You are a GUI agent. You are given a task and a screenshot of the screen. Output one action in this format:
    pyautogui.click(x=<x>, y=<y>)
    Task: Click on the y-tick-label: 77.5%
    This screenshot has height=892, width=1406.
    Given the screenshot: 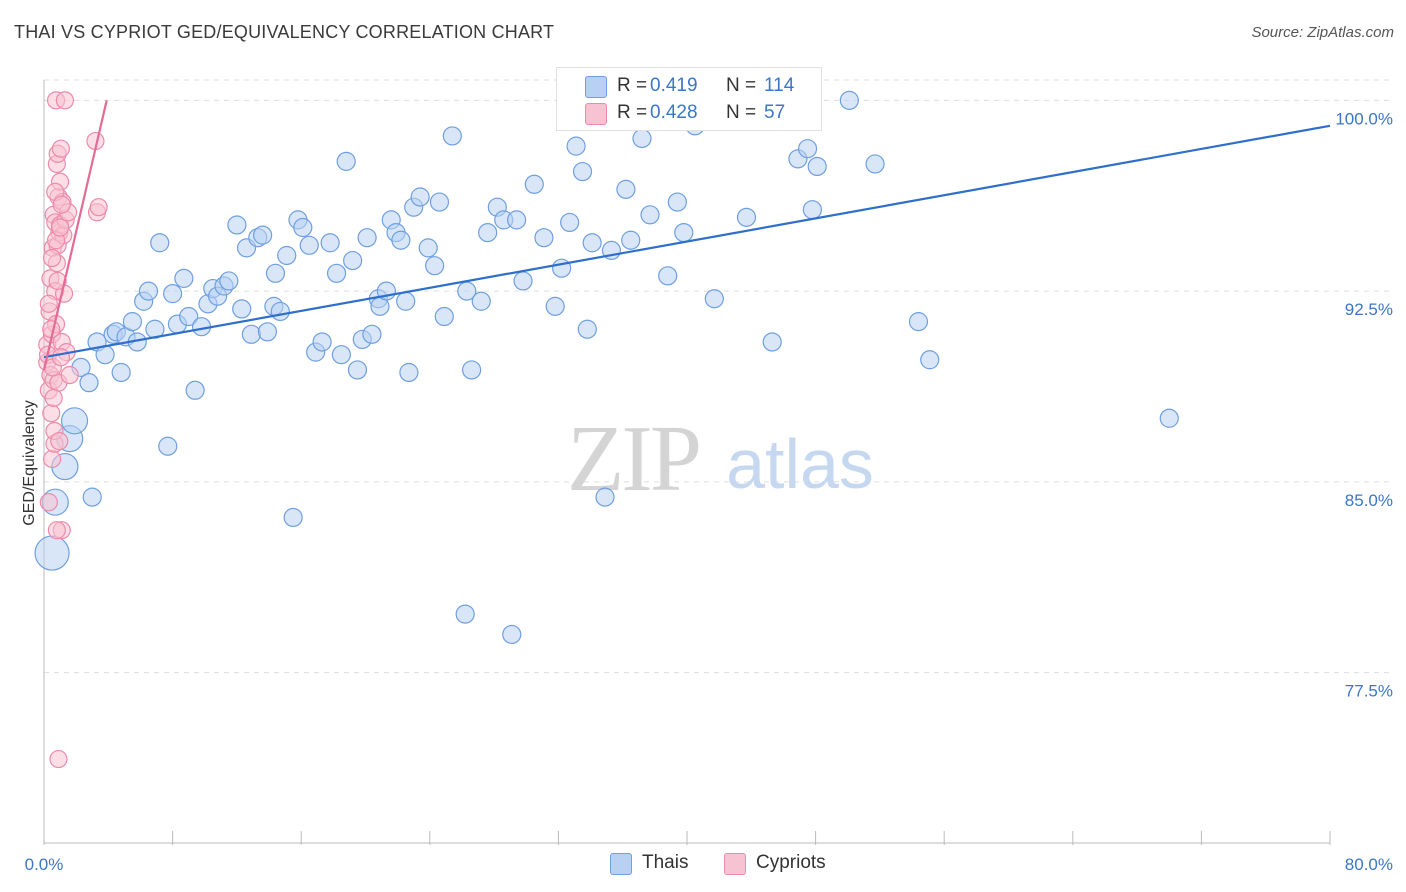 What is the action you would take?
    pyautogui.click(x=1369, y=691)
    